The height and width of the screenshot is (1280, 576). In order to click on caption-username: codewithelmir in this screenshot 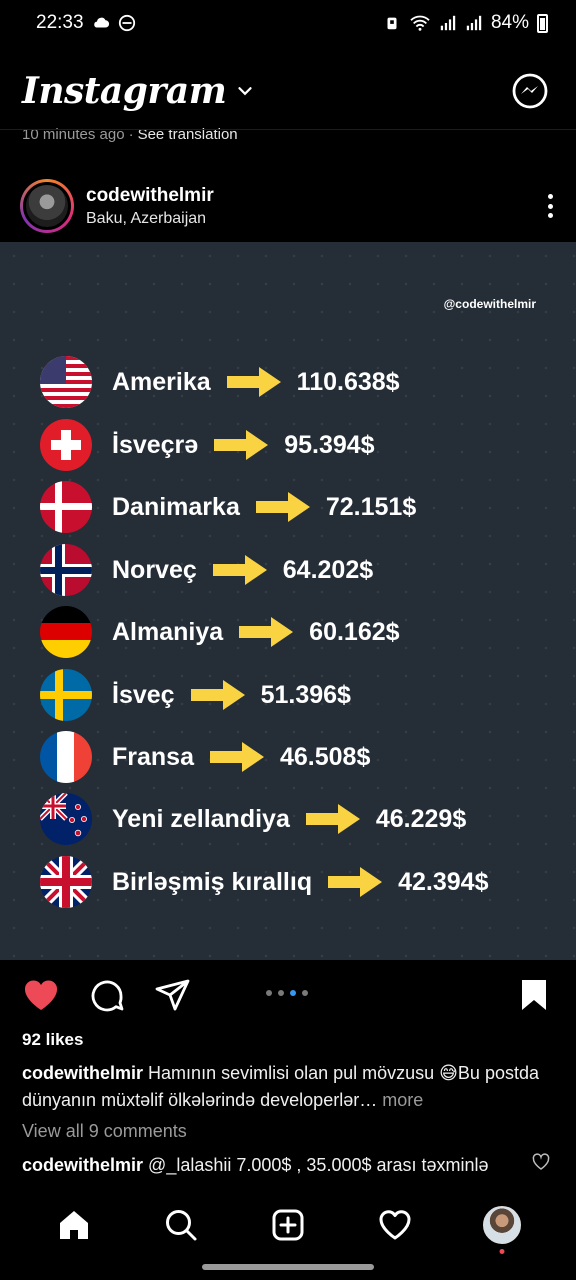, I will do `click(83, 1073)`.